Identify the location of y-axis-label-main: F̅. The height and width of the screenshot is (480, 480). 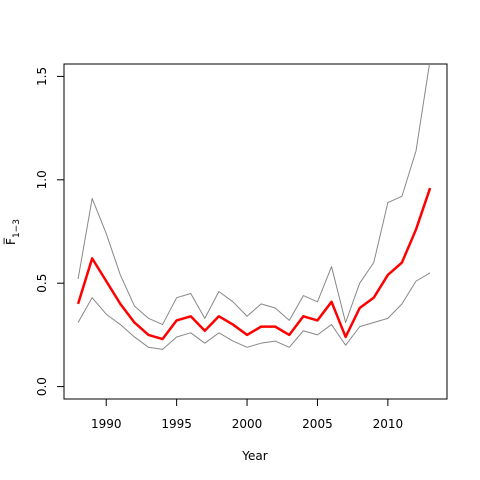
(10, 241).